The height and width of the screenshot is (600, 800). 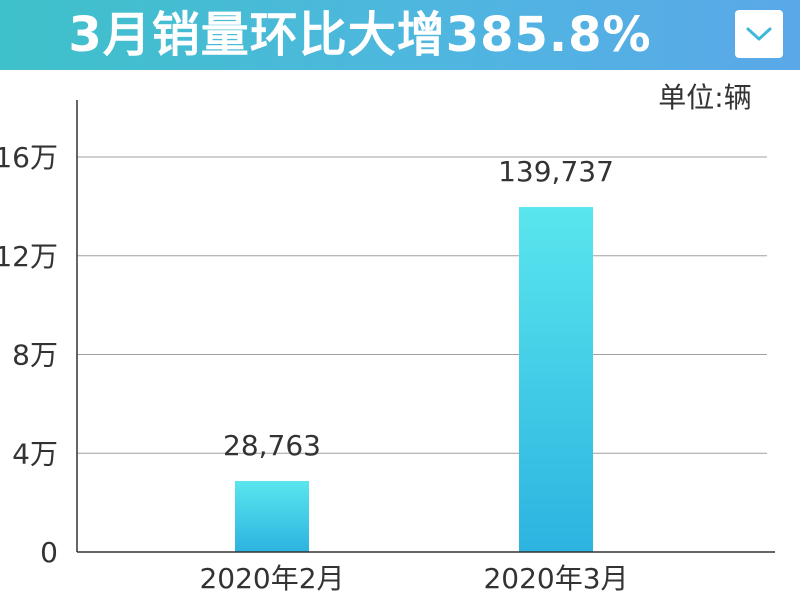 I want to click on x-tick-label: 2020年2月, so click(x=271, y=578).